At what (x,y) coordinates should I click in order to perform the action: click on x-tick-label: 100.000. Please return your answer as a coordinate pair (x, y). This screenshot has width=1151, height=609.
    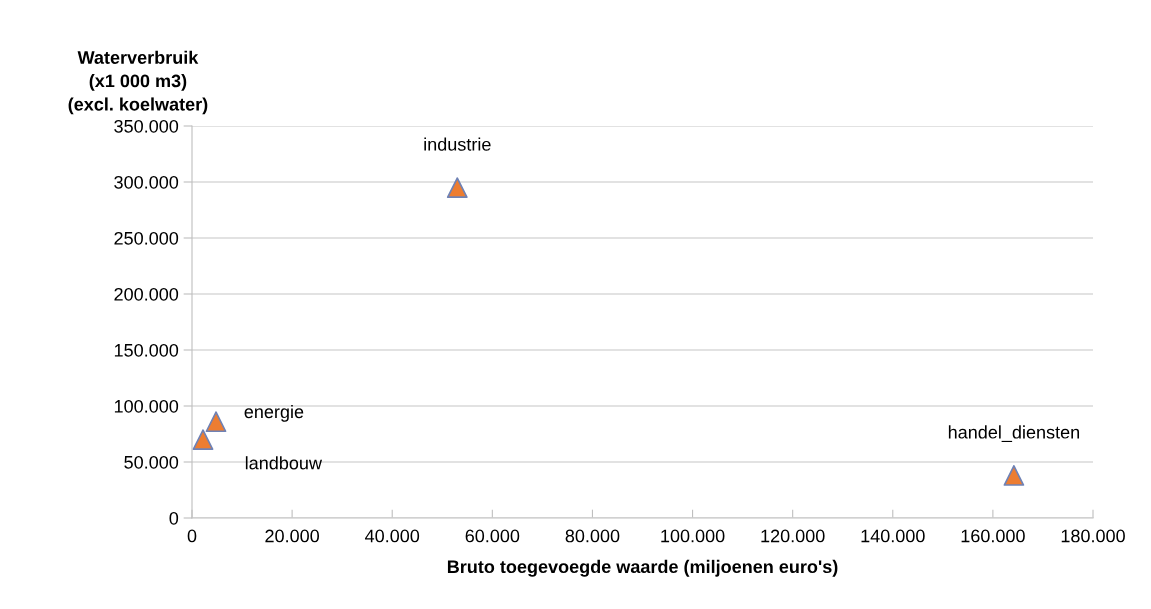
    Looking at the image, I should click on (693, 536).